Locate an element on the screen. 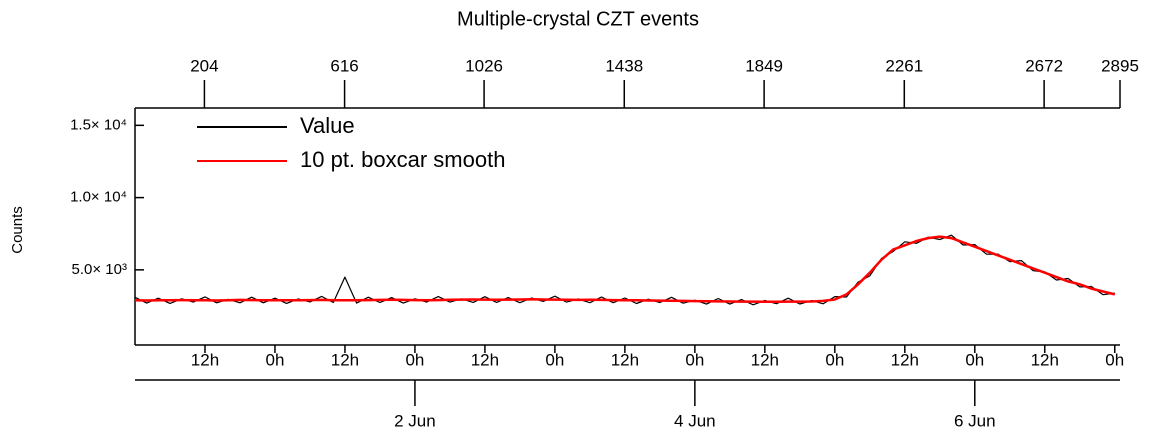 This screenshot has width=1156, height=441. y-tick-label: 1.0× 10⁴ is located at coordinates (98, 197).